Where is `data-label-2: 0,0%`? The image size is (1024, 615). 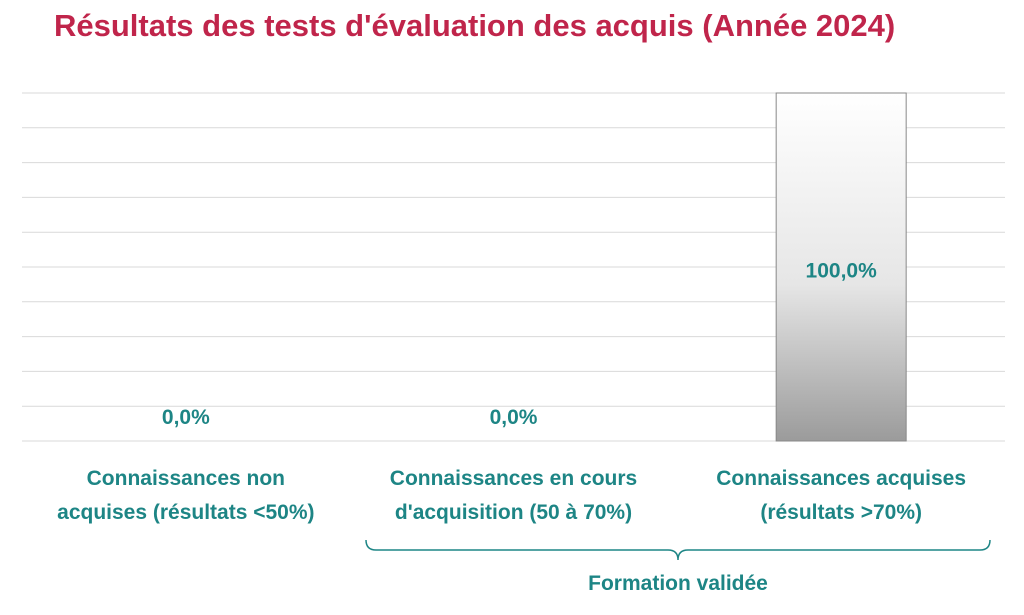
data-label-2: 0,0% is located at coordinates (514, 417).